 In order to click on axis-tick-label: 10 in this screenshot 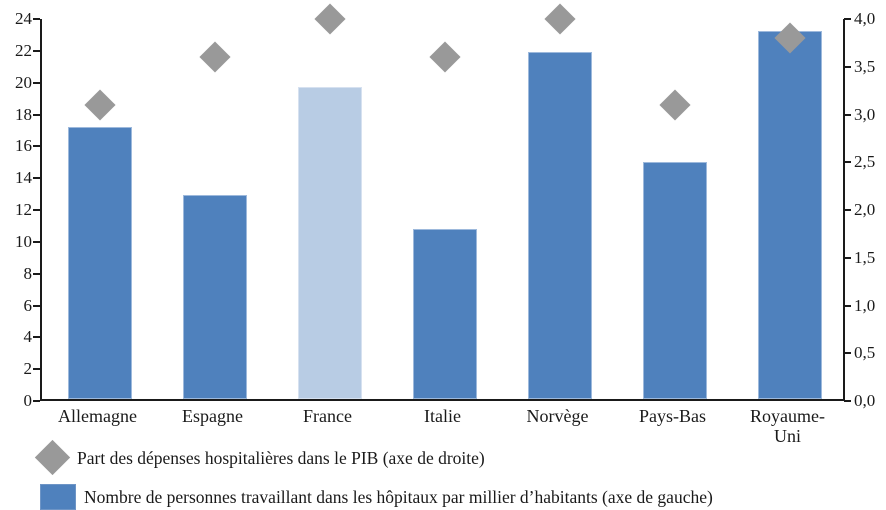, I will do `click(23, 241)`.